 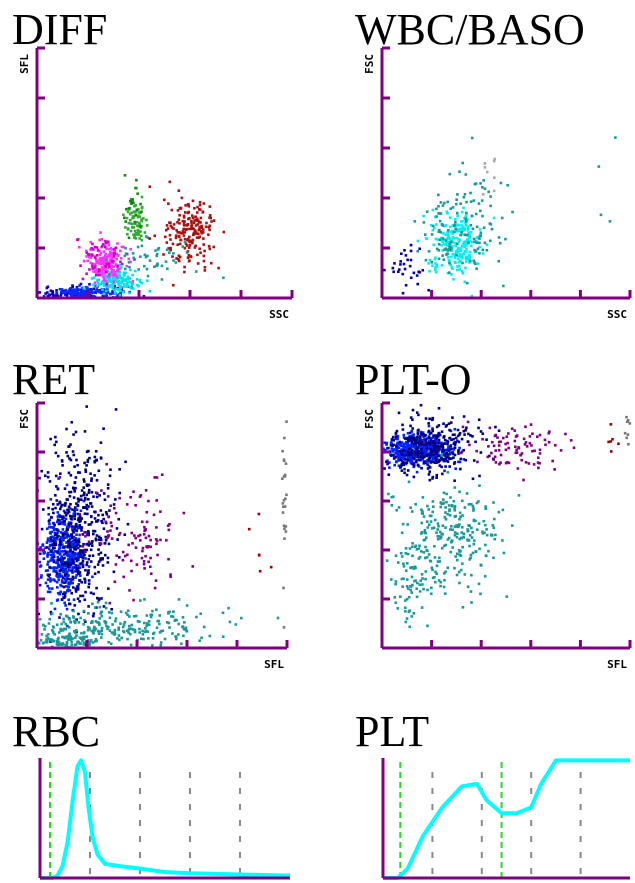 I want to click on data-points, so click(x=507, y=516).